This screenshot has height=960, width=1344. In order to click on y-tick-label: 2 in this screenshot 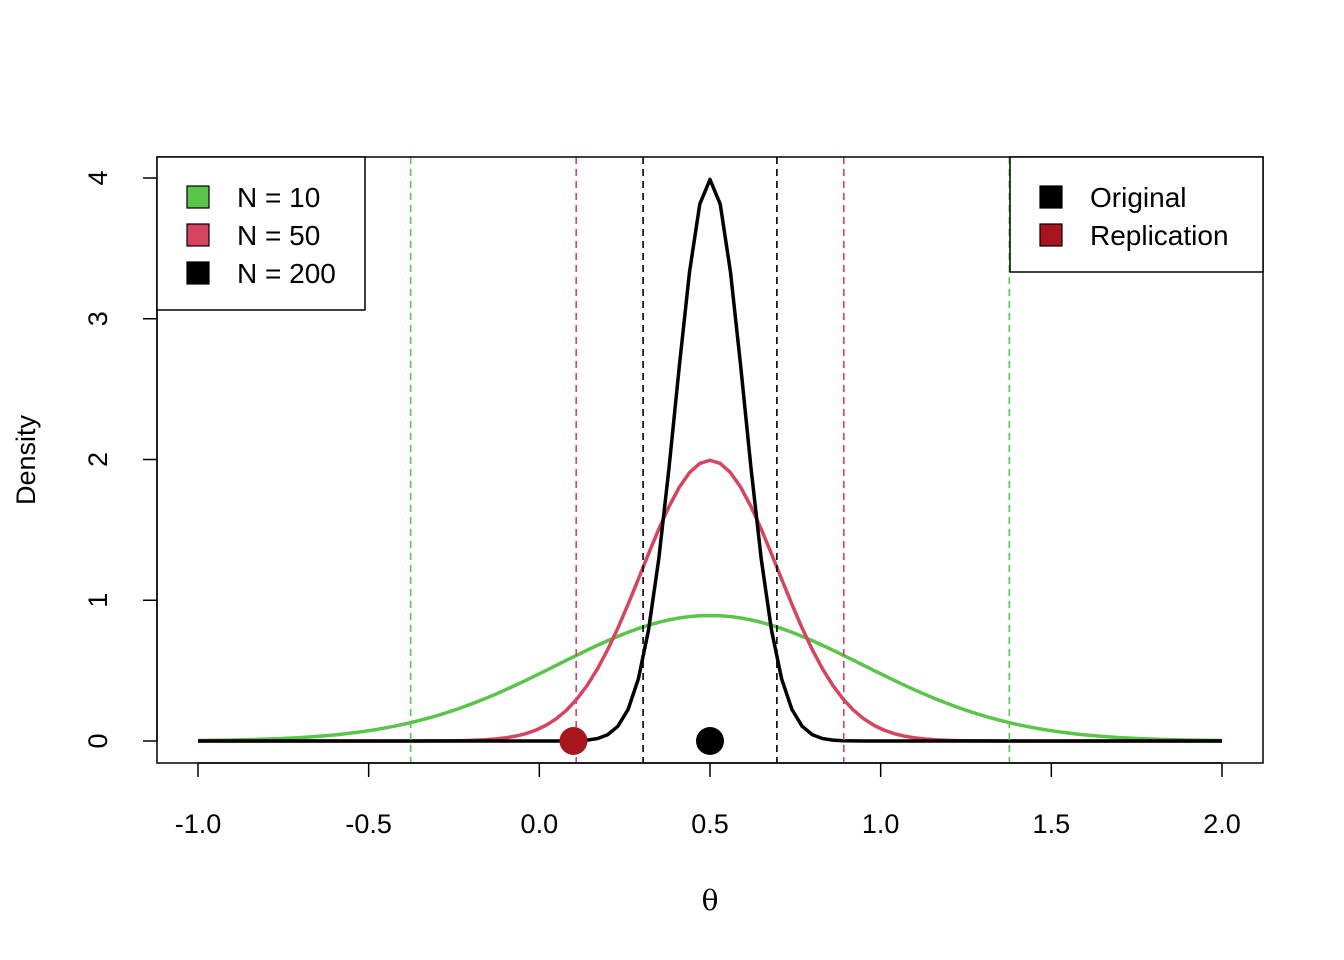, I will do `click(98, 459)`.